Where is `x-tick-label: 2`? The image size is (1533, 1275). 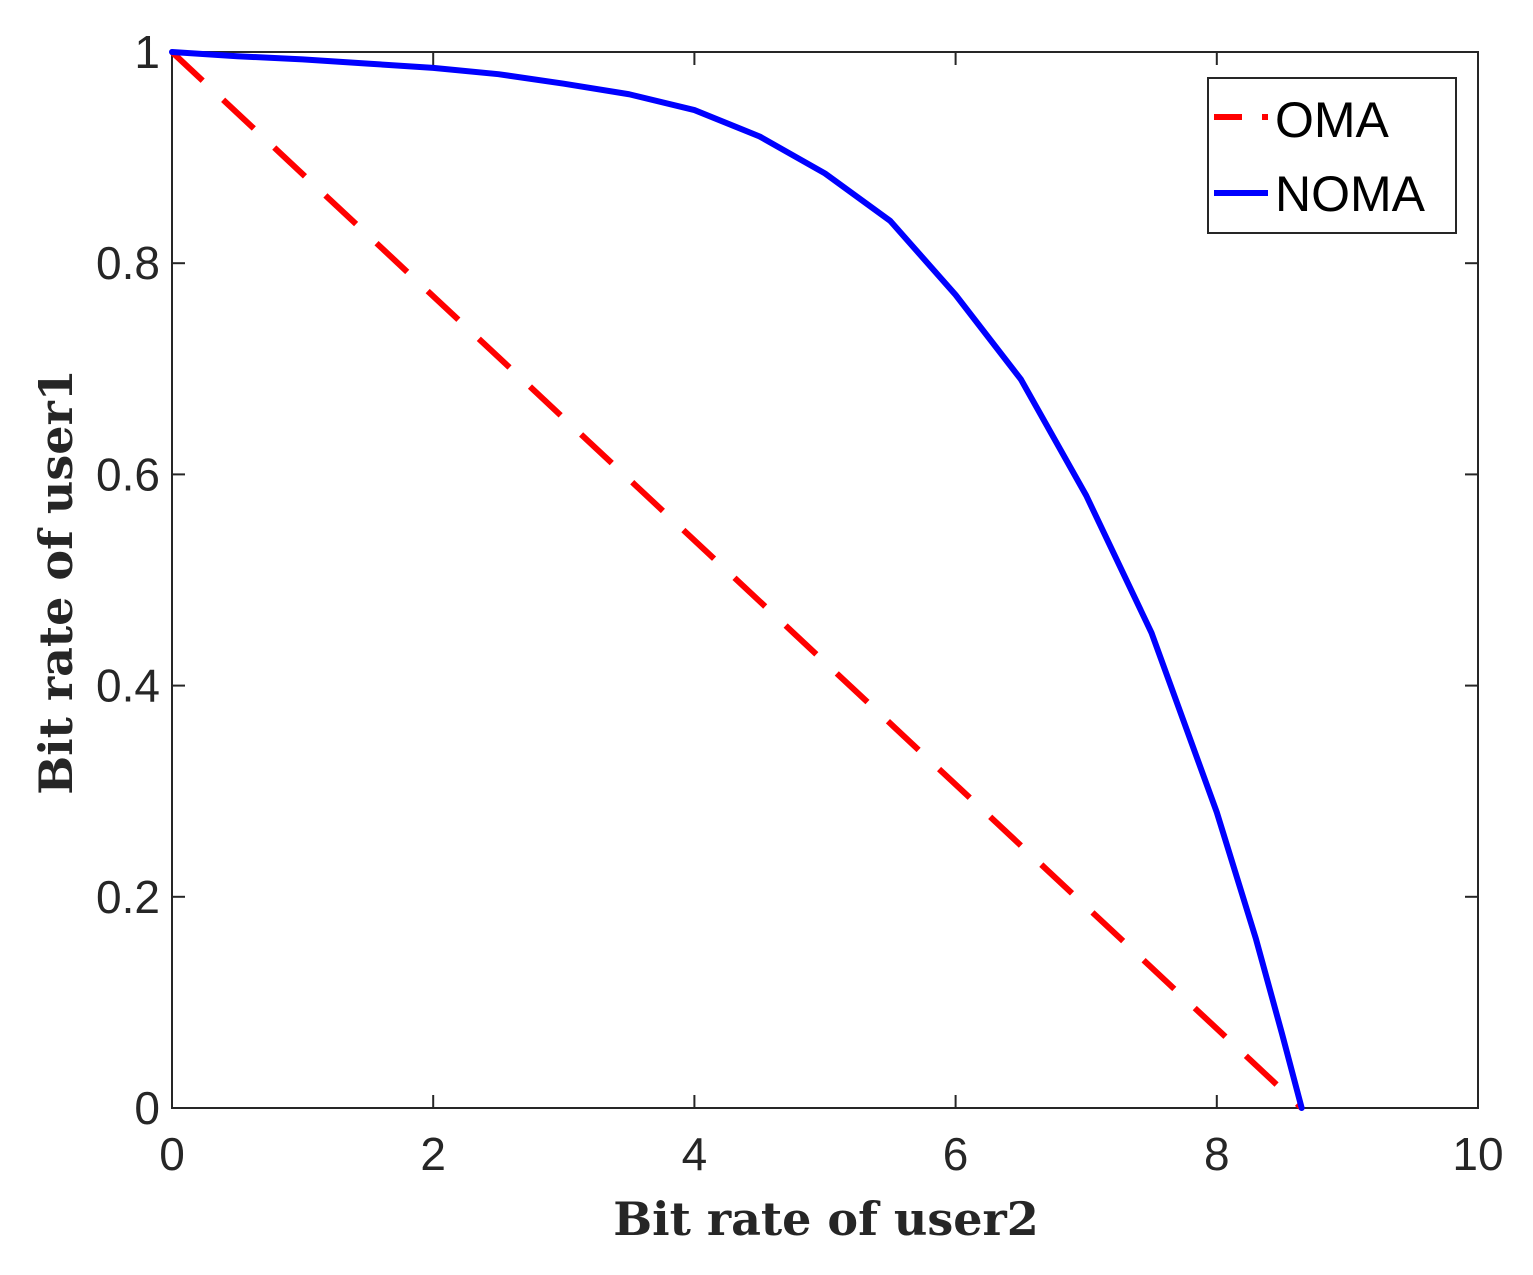 x-tick-label: 2 is located at coordinates (433, 1154).